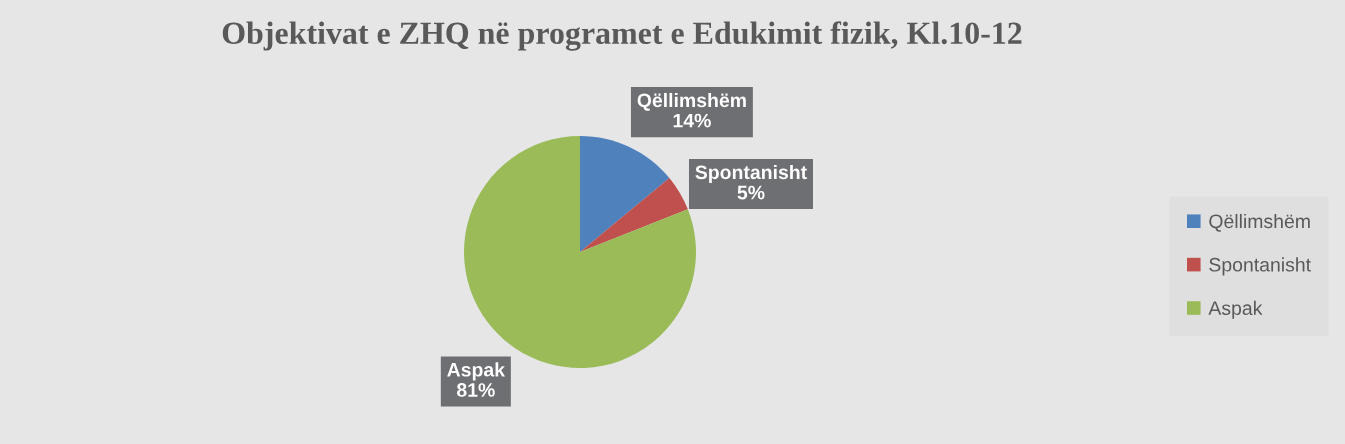  What do you see at coordinates (691, 101) in the screenshot?
I see `slice-label: Qëllimshëm` at bounding box center [691, 101].